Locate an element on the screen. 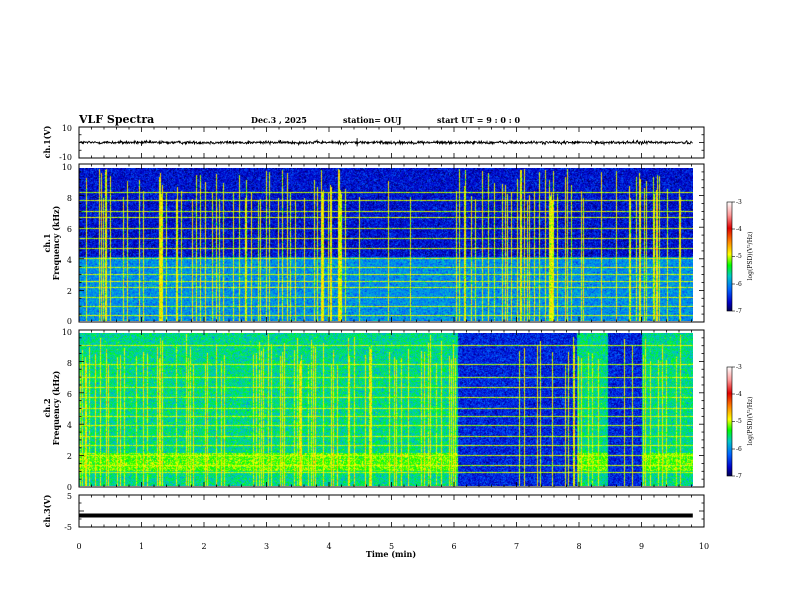 This screenshot has width=792, height=612. ch1-colorbar-ticks is located at coordinates (733, 256).